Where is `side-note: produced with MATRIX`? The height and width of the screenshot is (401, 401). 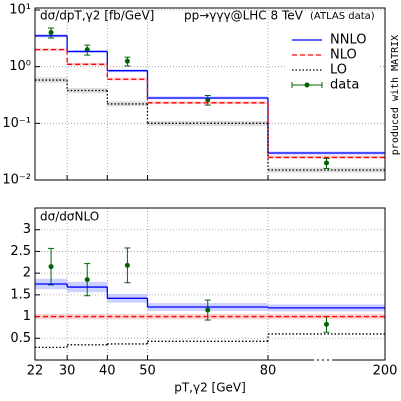
side-note: produced with MATRIX is located at coordinates (395, 95).